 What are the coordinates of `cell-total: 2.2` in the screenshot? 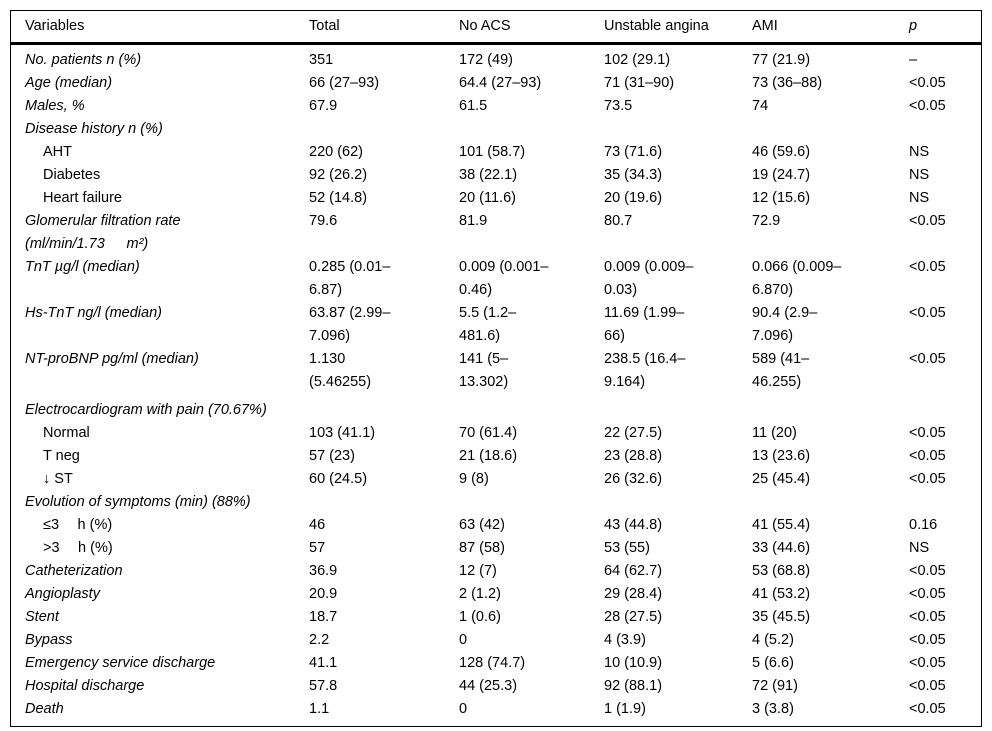 It's located at (319, 639).